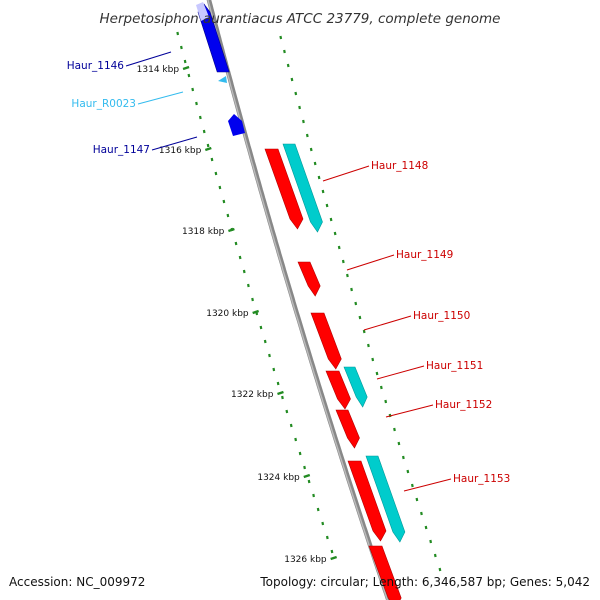 The height and width of the screenshot is (600, 600). What do you see at coordinates (441, 316) in the screenshot?
I see `gene-label: Haur_1150` at bounding box center [441, 316].